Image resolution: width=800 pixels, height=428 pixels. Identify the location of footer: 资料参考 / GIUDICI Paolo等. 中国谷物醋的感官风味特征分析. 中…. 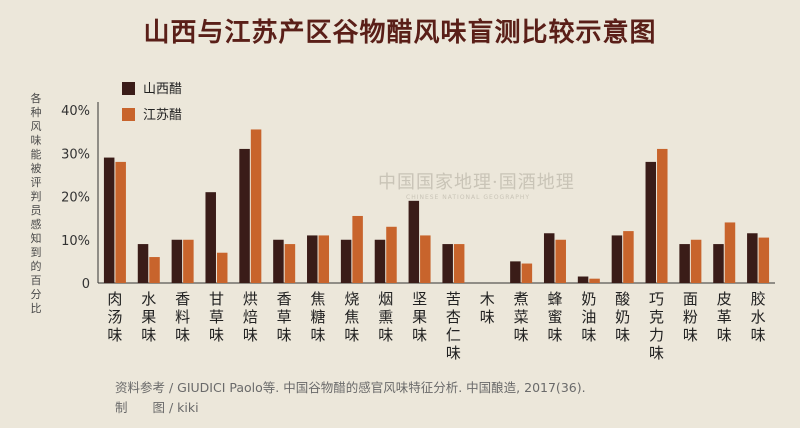
(350, 398).